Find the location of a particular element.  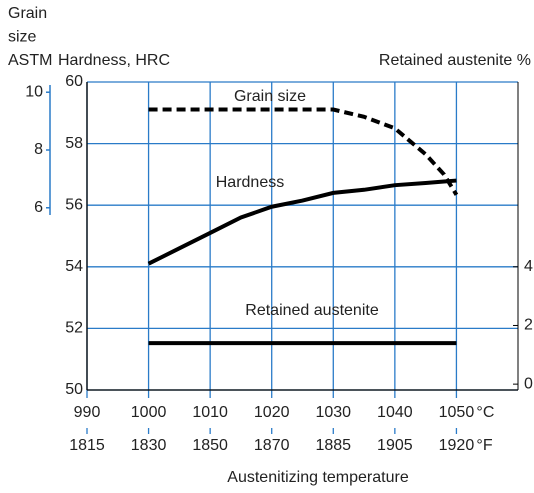

y-tick-label: 58 is located at coordinates (74, 143).